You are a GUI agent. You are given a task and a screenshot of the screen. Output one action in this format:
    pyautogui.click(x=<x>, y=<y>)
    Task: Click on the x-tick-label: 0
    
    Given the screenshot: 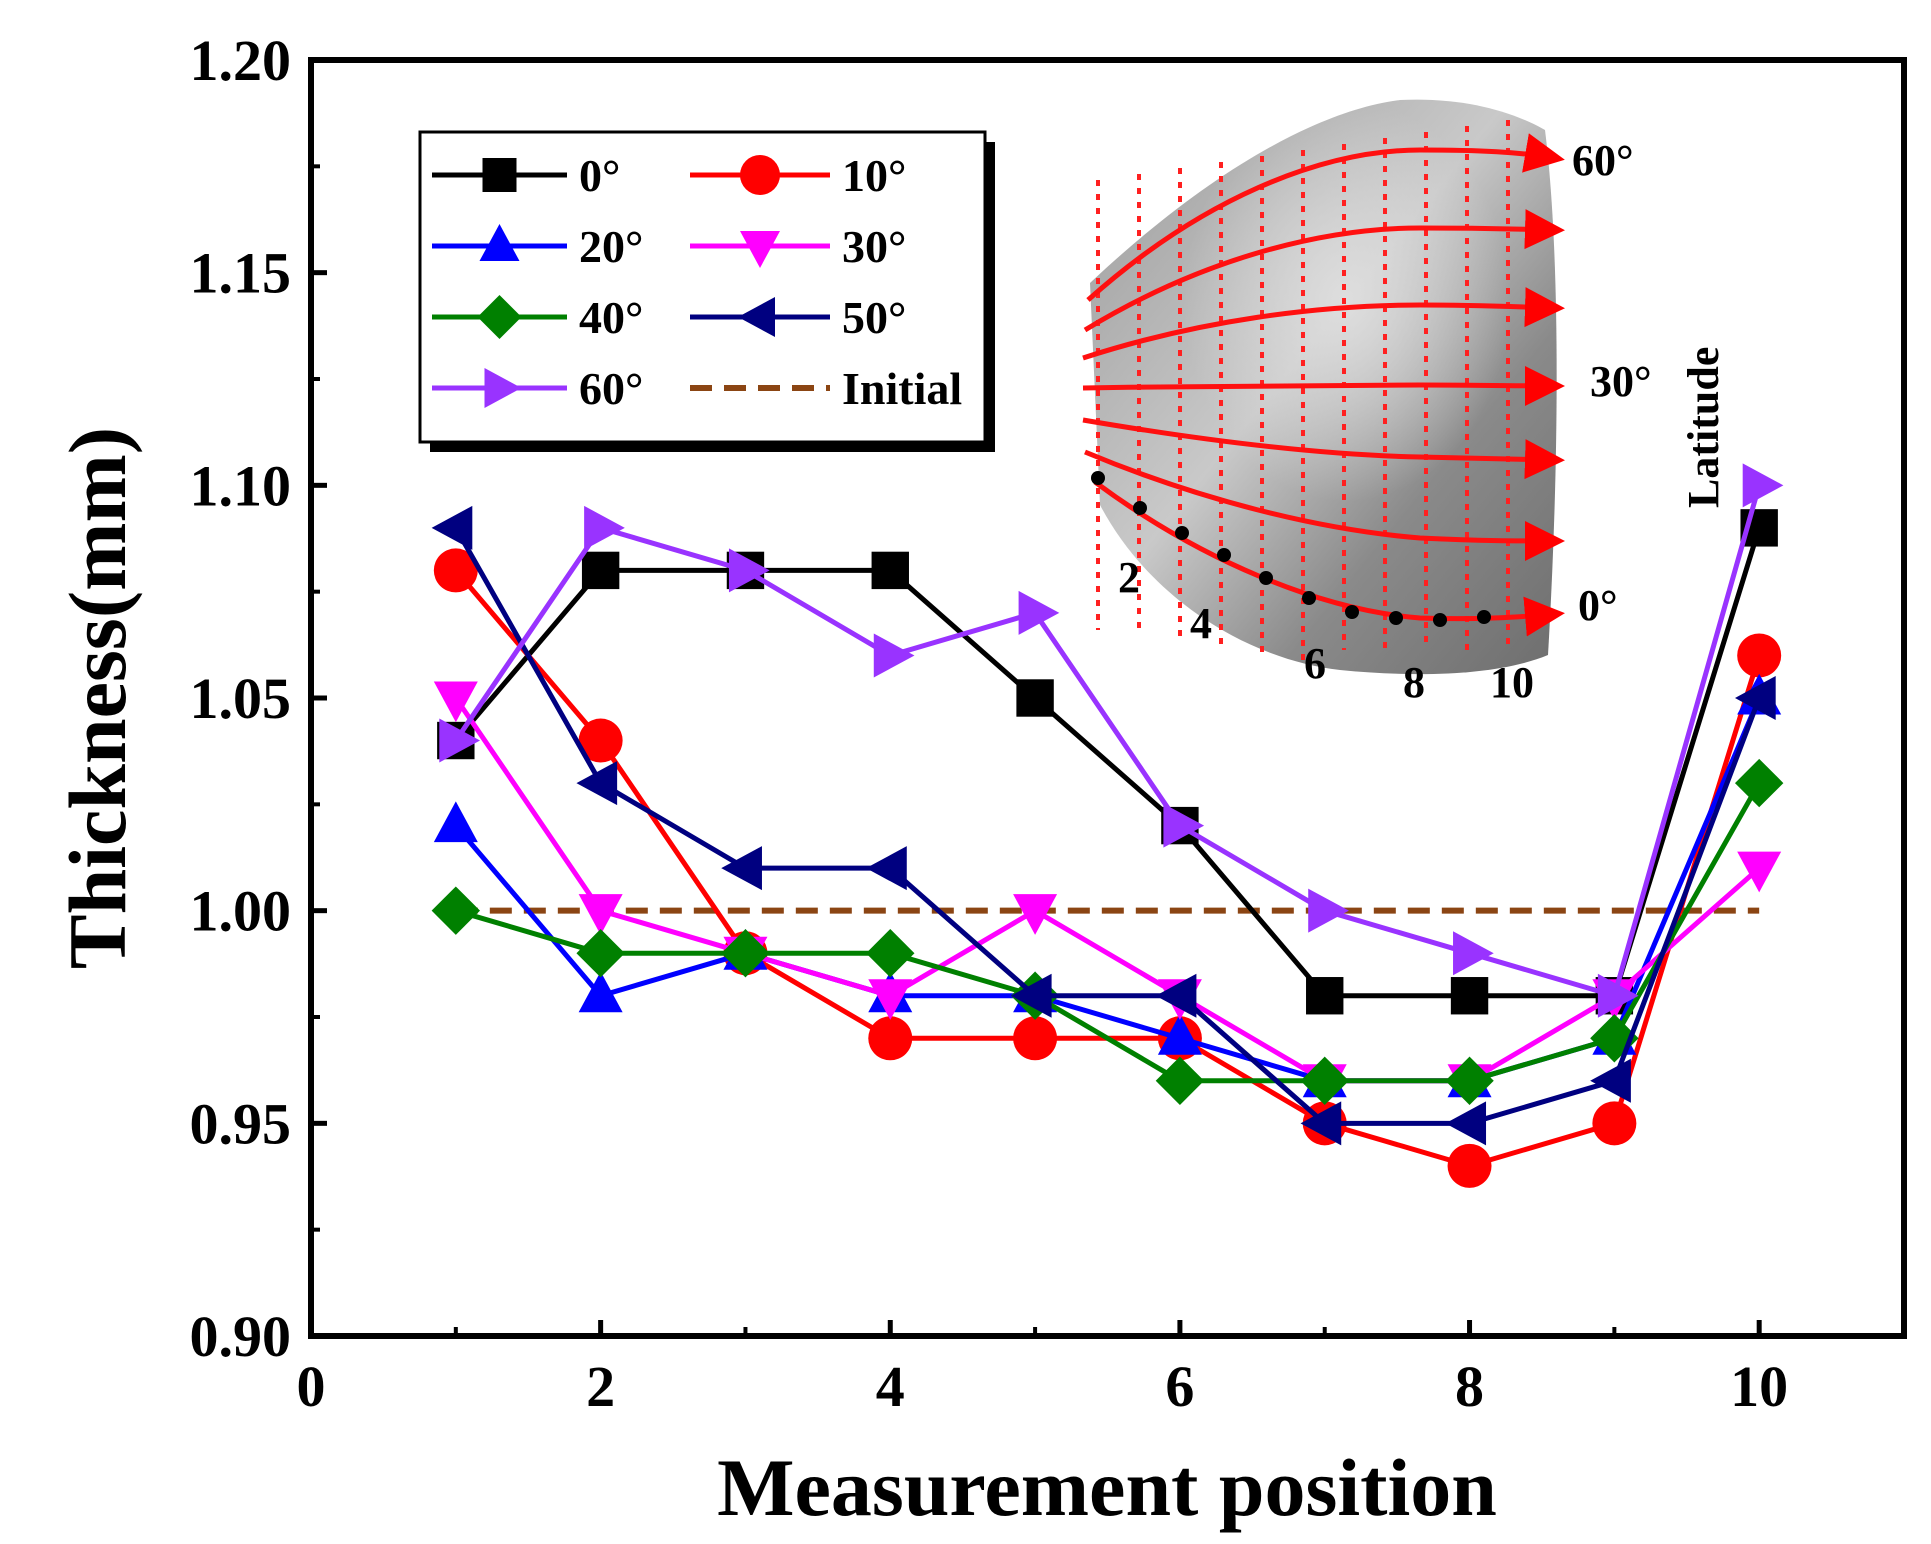 What is the action you would take?
    pyautogui.click(x=311, y=1386)
    